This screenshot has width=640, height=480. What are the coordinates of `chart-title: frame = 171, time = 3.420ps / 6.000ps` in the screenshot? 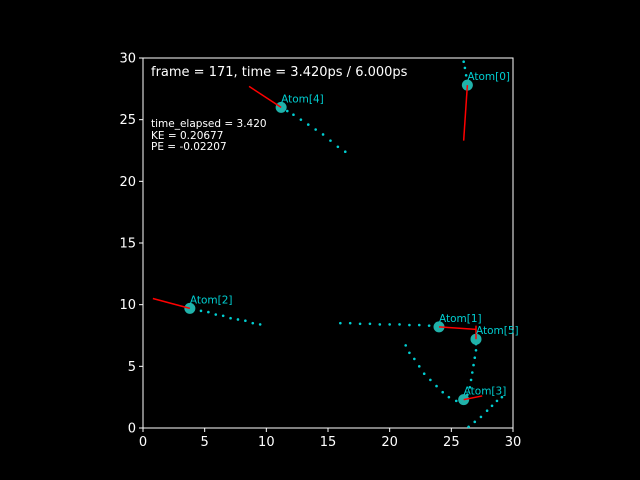 It's located at (279, 72).